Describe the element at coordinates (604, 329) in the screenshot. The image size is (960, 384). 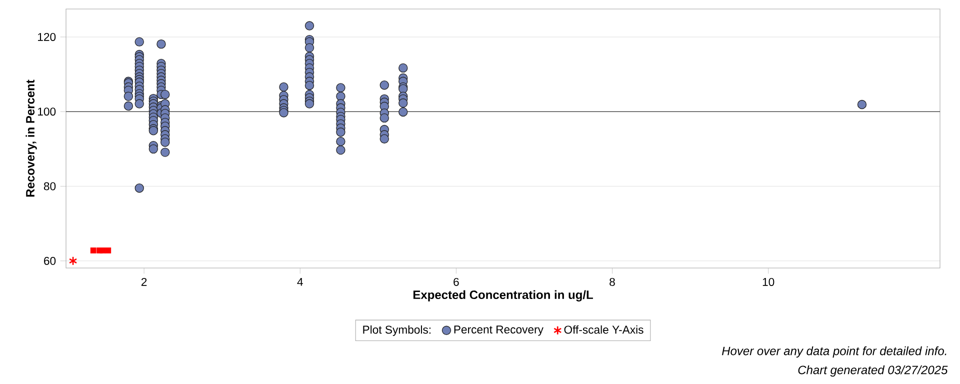
I see `legend-label: Off-scale Y-Axis` at that location.